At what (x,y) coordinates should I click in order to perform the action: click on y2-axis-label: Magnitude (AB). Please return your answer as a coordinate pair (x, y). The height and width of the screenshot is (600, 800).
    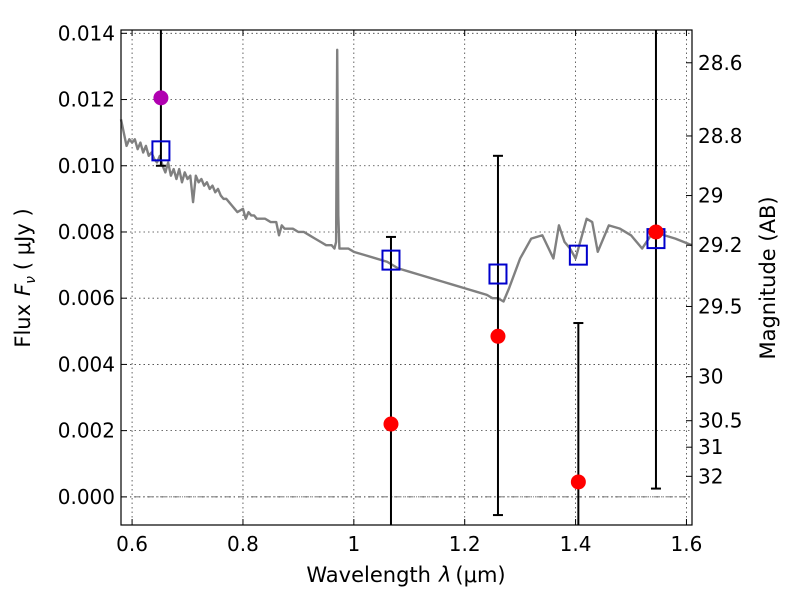
    Looking at the image, I should click on (768, 277).